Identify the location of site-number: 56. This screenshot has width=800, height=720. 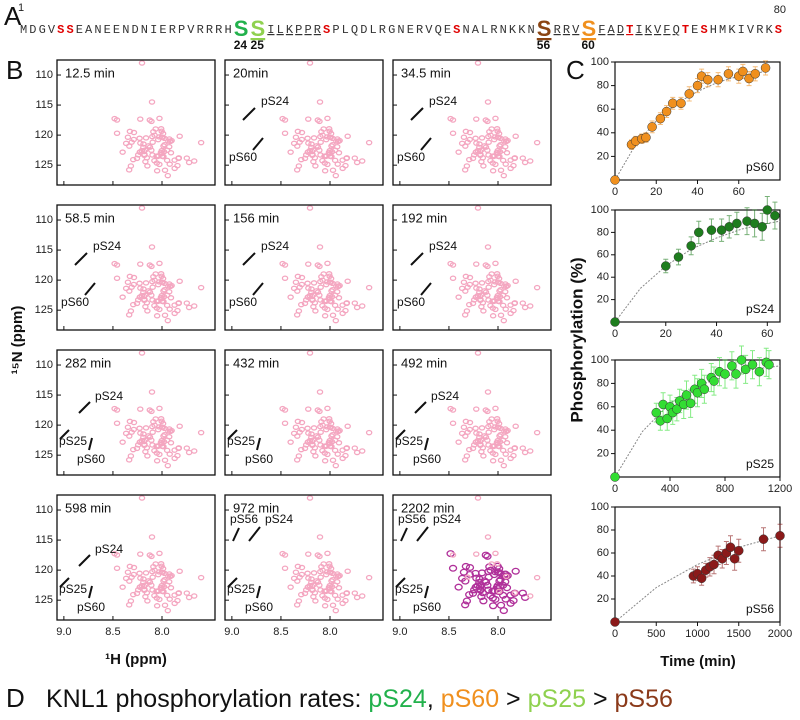
(544, 45).